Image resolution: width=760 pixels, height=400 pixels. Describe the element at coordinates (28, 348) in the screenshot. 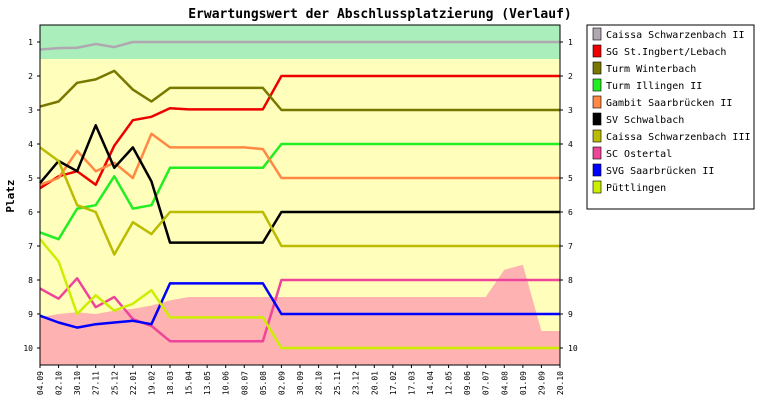

I see `y-tick-label-left: 10` at that location.